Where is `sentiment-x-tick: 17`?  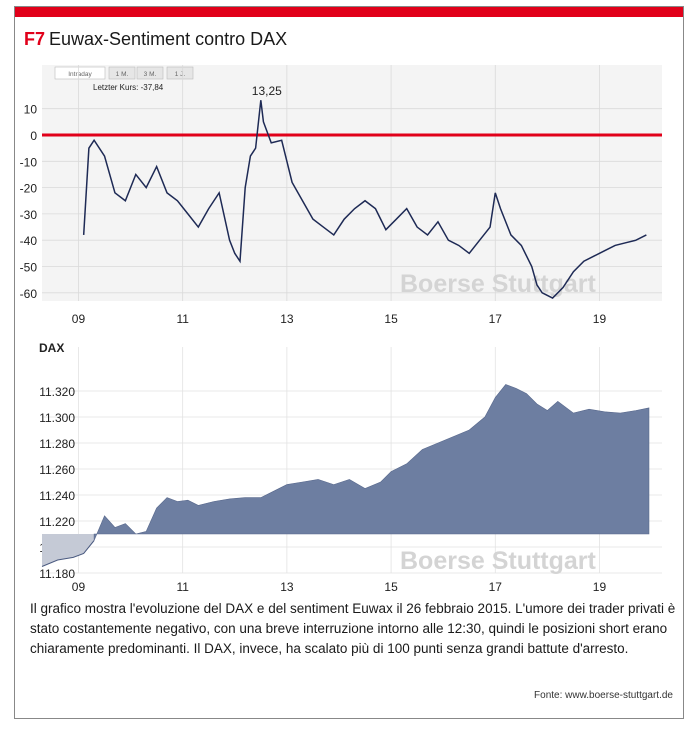
sentiment-x-tick: 17 is located at coordinates (496, 319).